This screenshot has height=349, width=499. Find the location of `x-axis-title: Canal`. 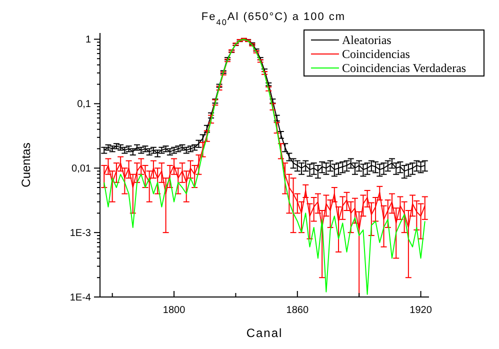

x-axis-title: Canal is located at coordinates (264, 333).